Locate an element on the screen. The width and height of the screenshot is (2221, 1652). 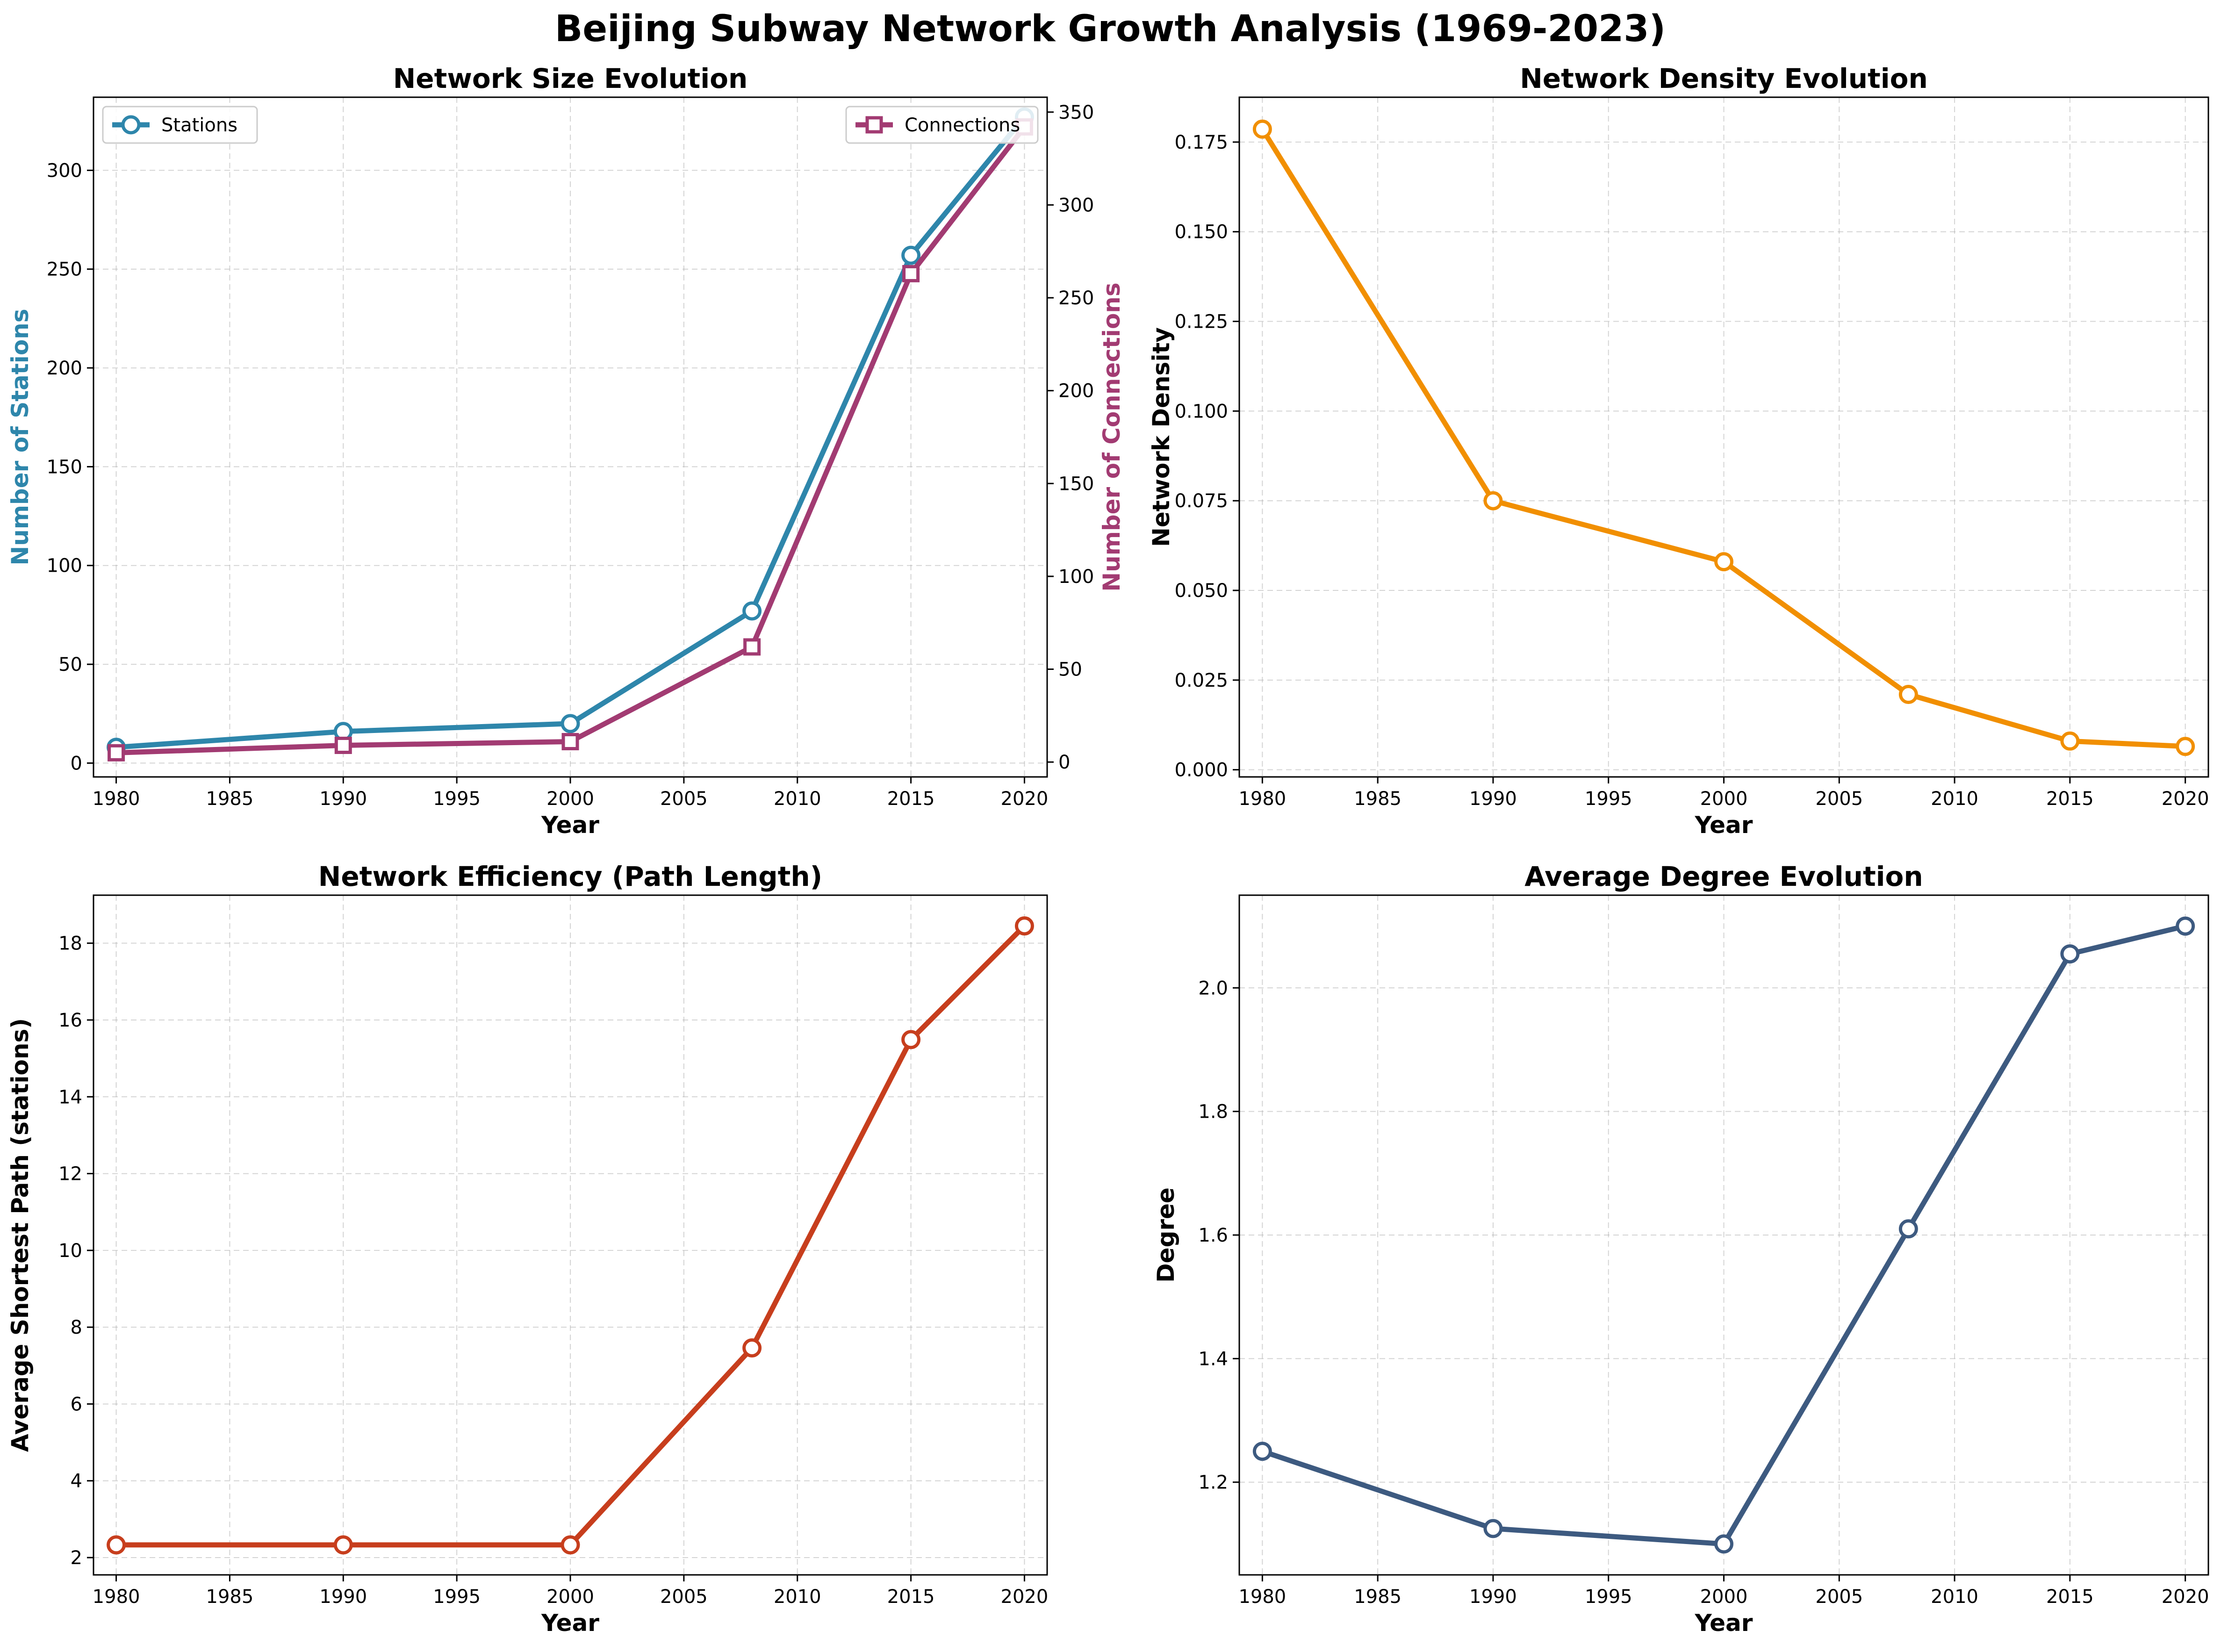
y-axis-label: Network Density is located at coordinates (1162, 437).